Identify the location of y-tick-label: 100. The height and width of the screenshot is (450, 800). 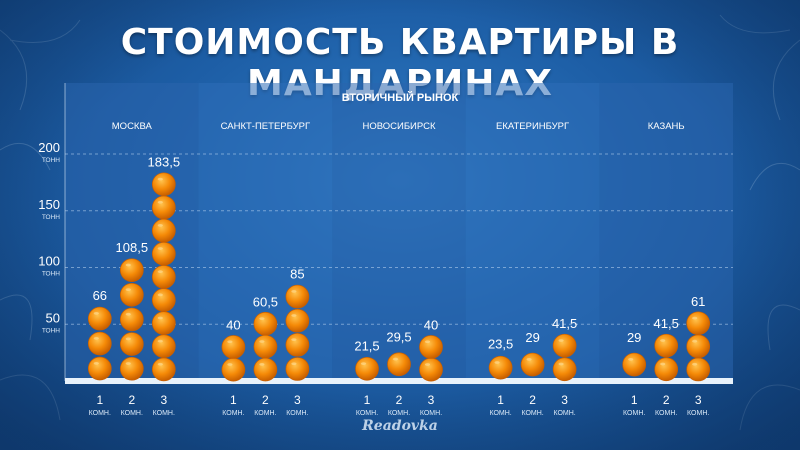
(49, 261).